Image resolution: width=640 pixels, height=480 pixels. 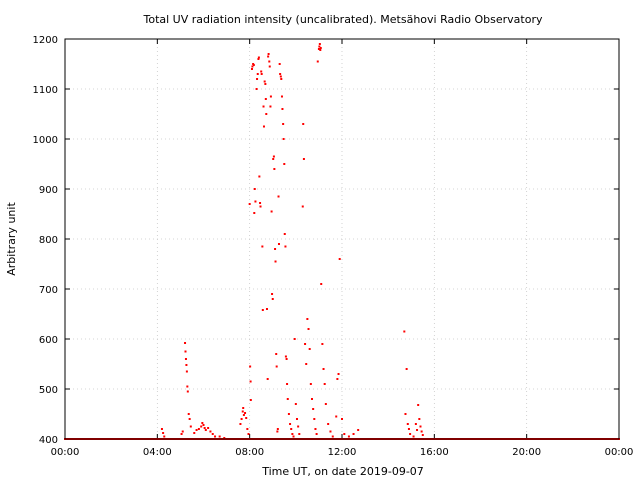 I want to click on y-tick-label: 1000, so click(x=45, y=140).